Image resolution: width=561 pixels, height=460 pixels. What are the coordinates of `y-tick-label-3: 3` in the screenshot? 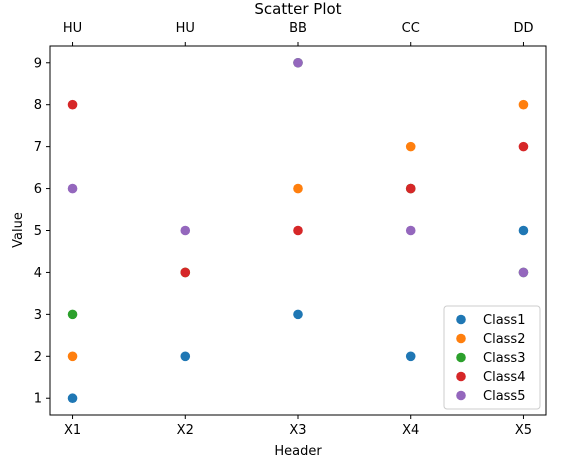 It's located at (38, 315).